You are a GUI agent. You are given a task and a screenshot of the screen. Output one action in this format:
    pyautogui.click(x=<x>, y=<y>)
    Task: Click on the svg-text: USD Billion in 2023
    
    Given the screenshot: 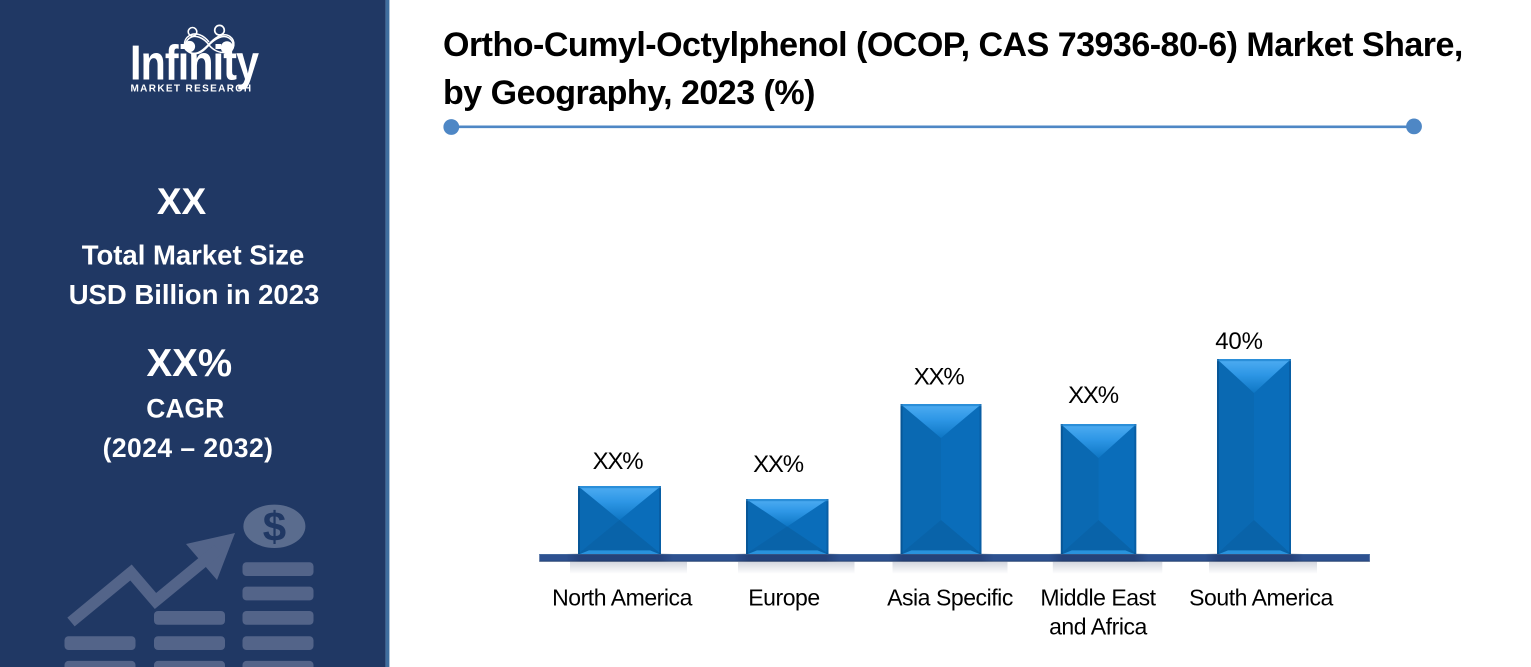 What is the action you would take?
    pyautogui.click(x=194, y=294)
    